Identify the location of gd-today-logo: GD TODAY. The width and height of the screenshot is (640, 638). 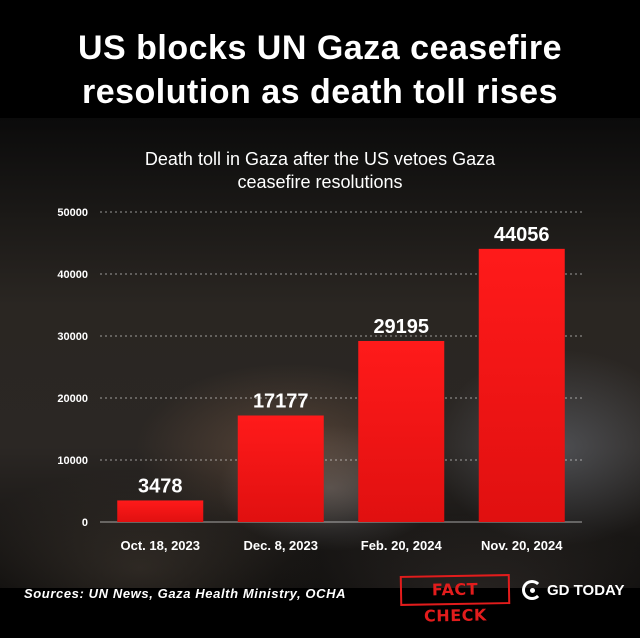
(573, 590).